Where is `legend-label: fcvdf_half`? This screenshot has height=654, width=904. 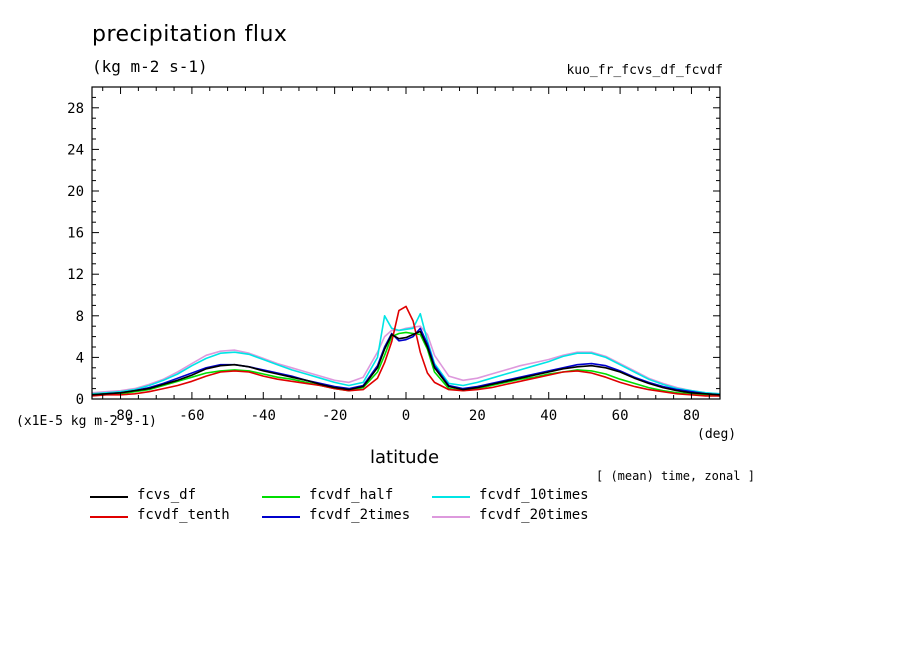
legend-label: fcvdf_half is located at coordinates (351, 495).